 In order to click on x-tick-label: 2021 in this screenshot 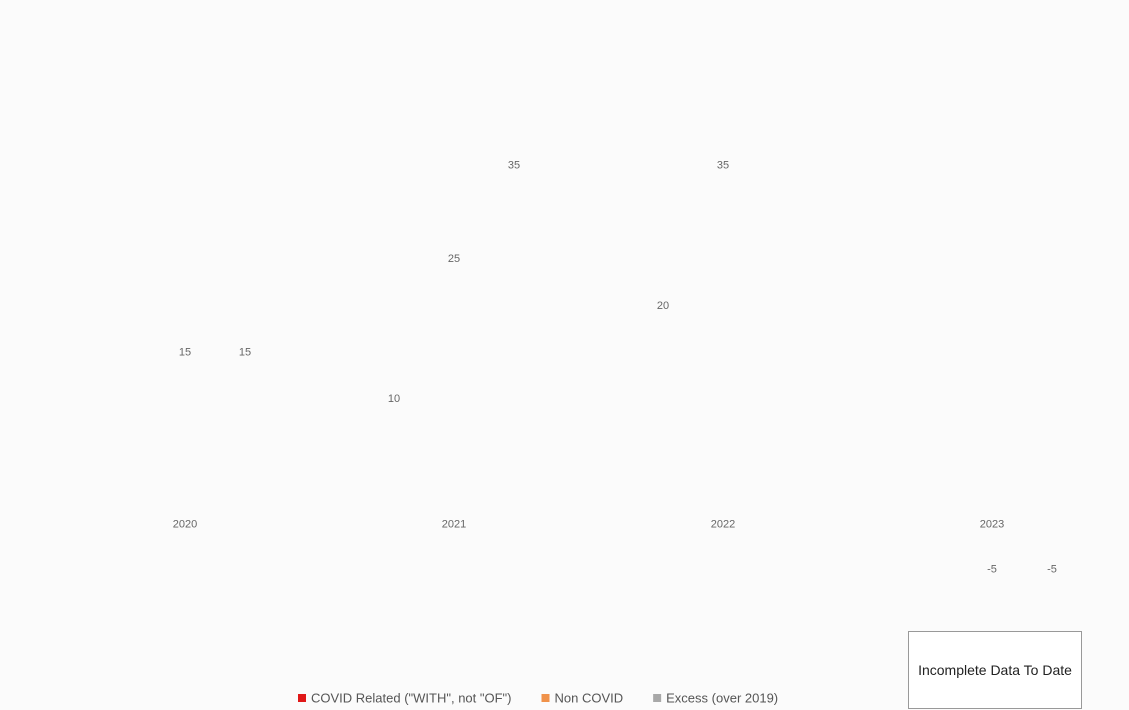, I will do `click(454, 525)`.